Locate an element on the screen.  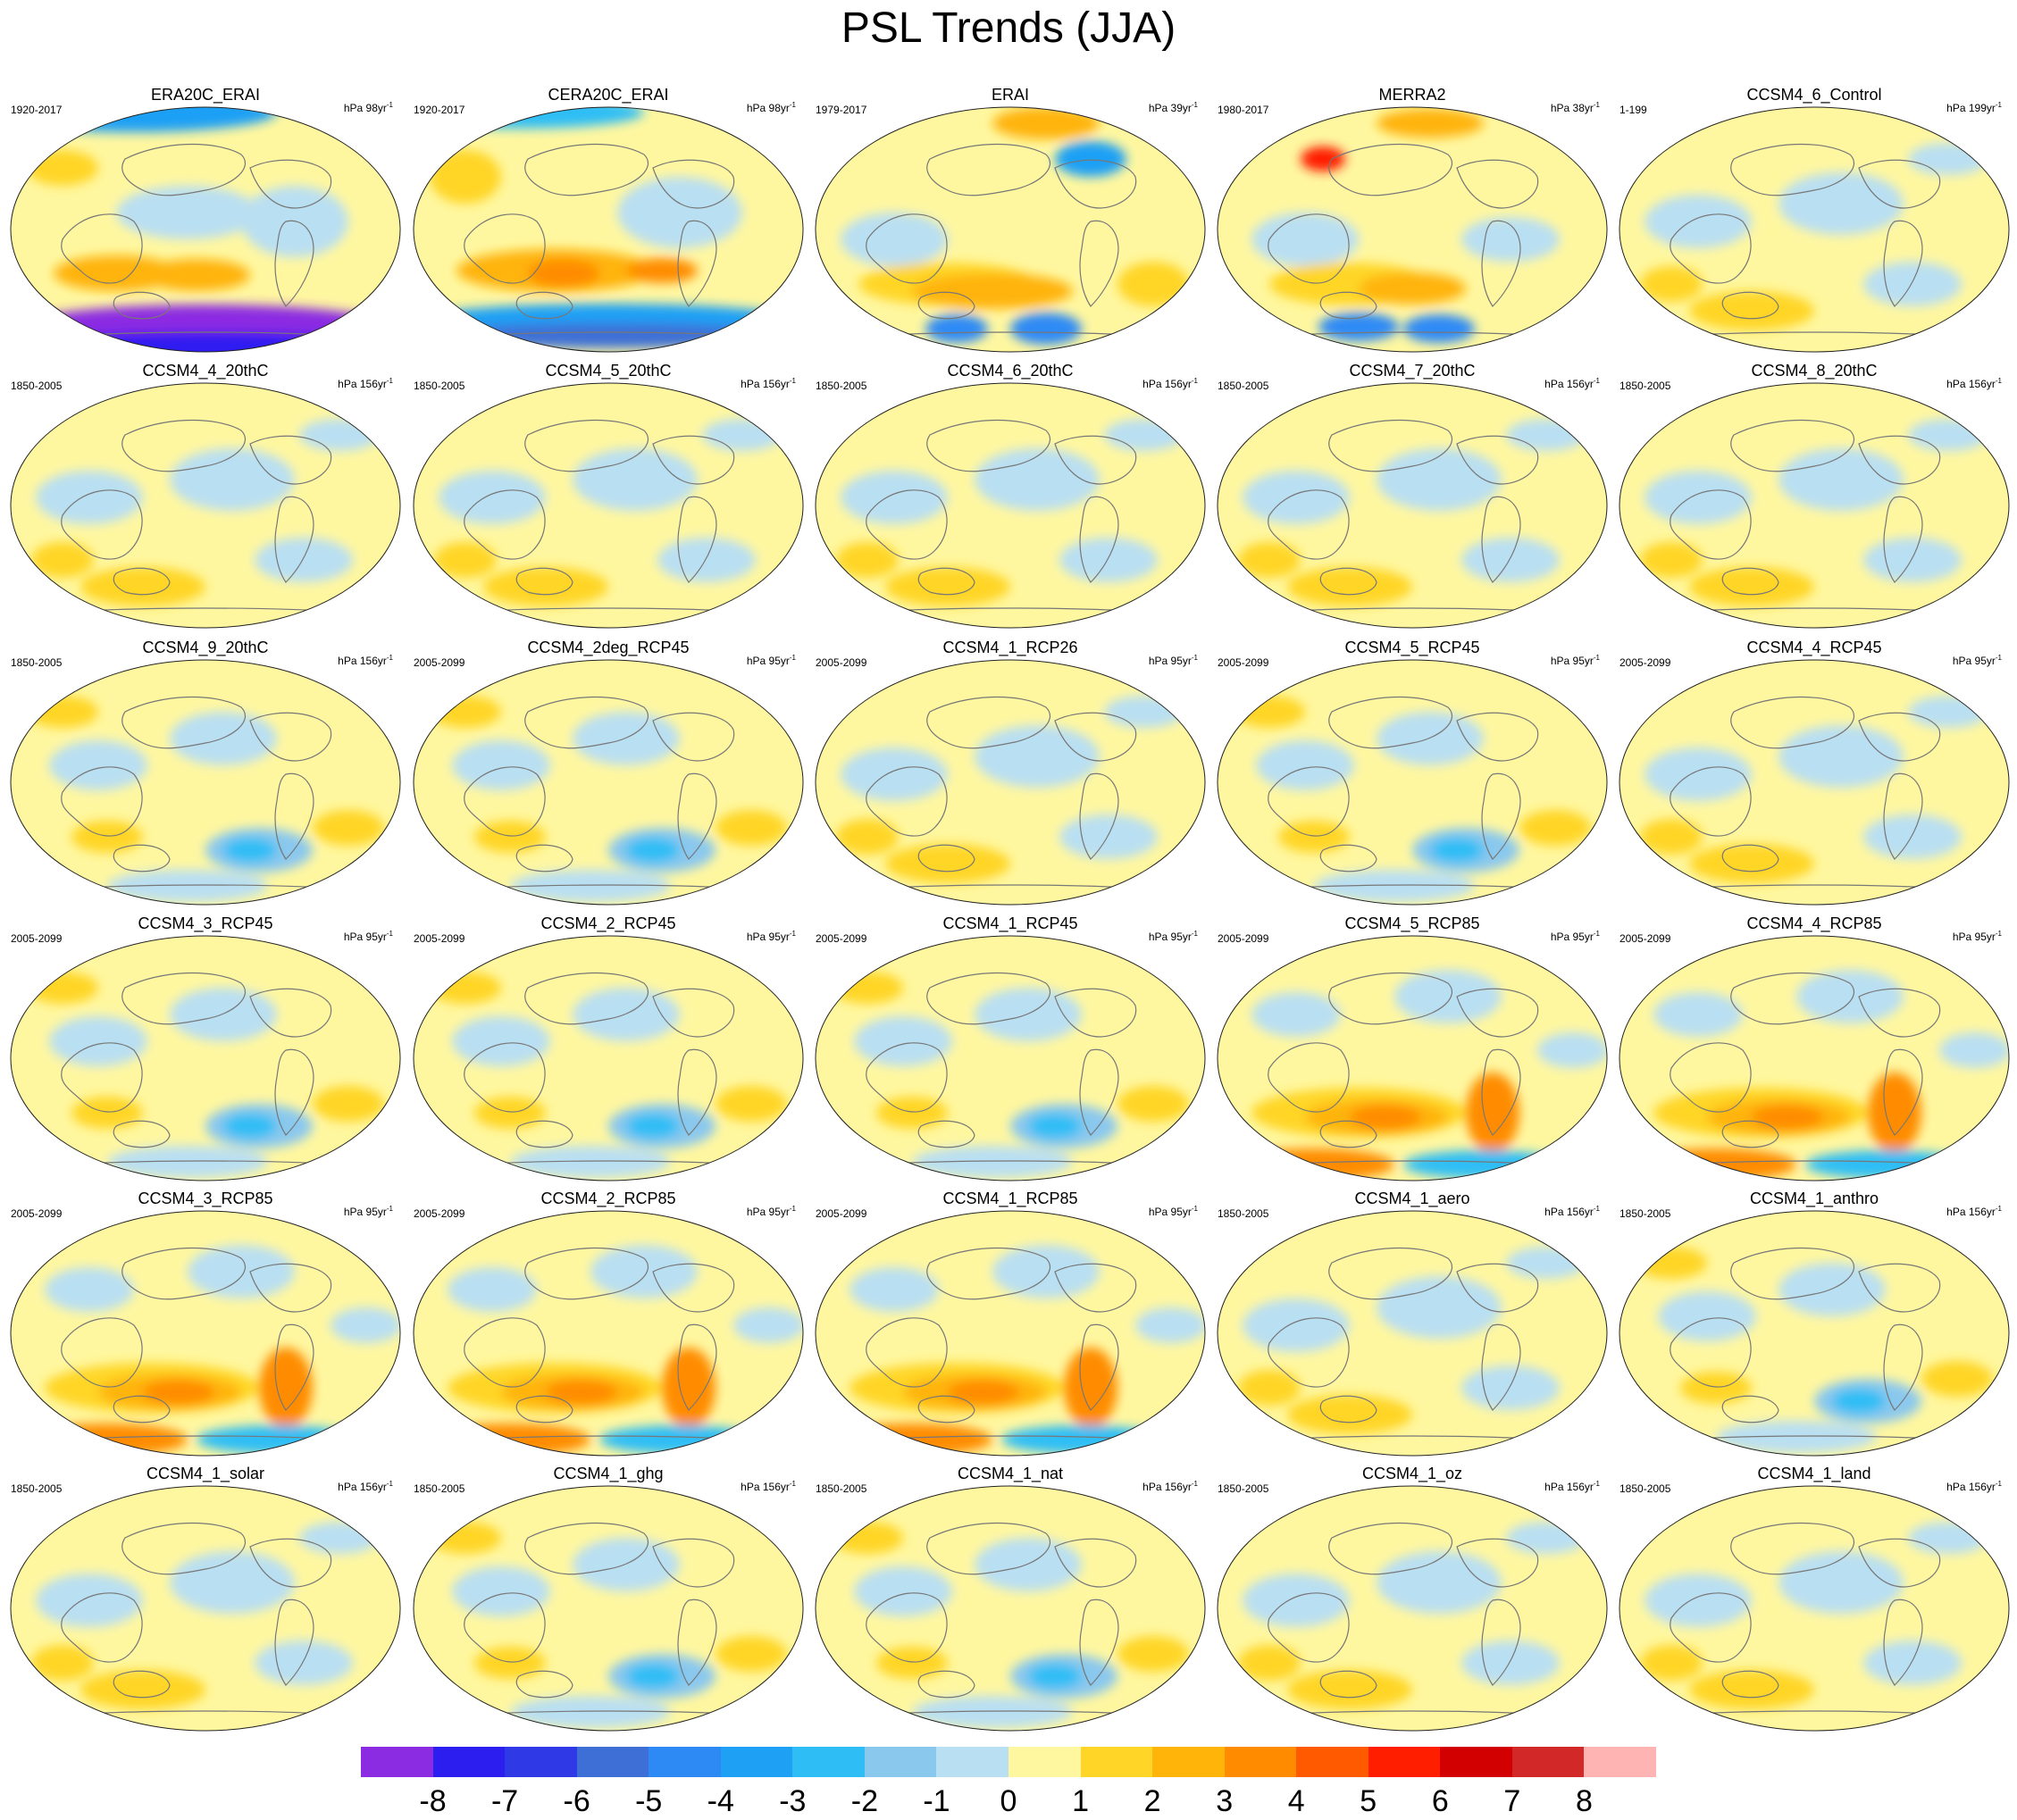
panel-title: CCSM4_1_solar is located at coordinates (205, 1473).